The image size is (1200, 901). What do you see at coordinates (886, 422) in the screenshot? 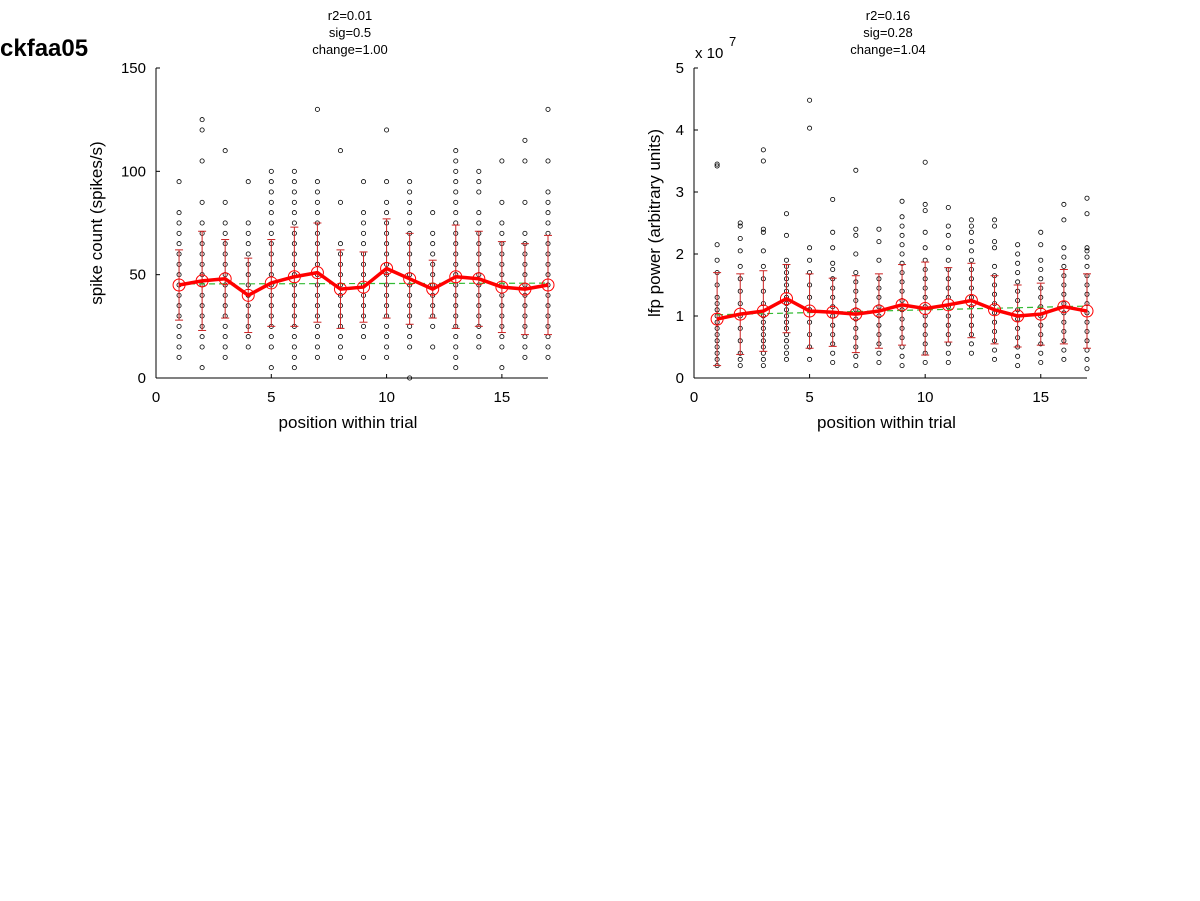
I see `x-axis-label: position within trial` at bounding box center [886, 422].